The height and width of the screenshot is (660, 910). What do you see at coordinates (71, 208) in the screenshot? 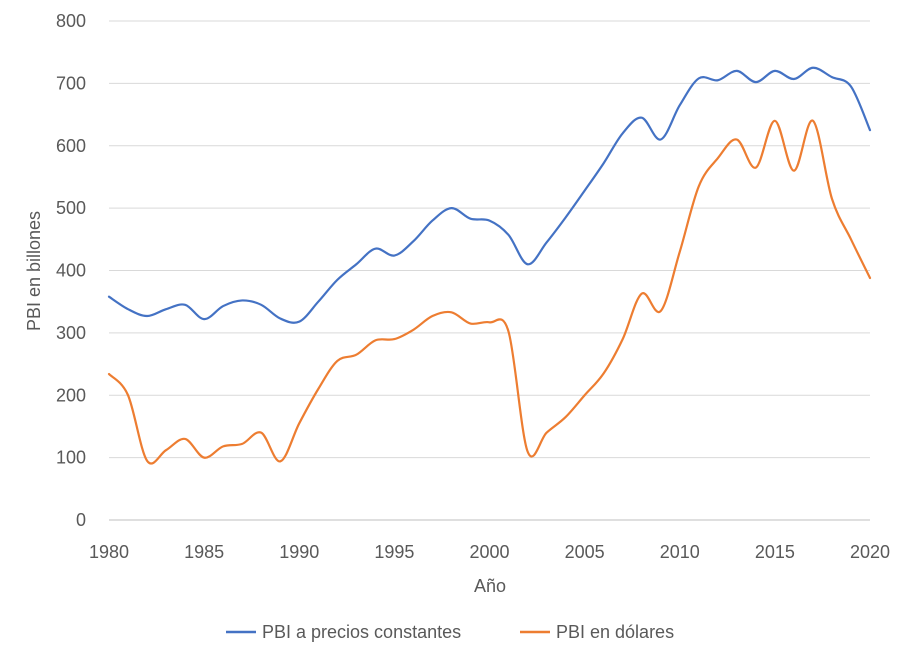
I see `y-tick-label: 500` at bounding box center [71, 208].